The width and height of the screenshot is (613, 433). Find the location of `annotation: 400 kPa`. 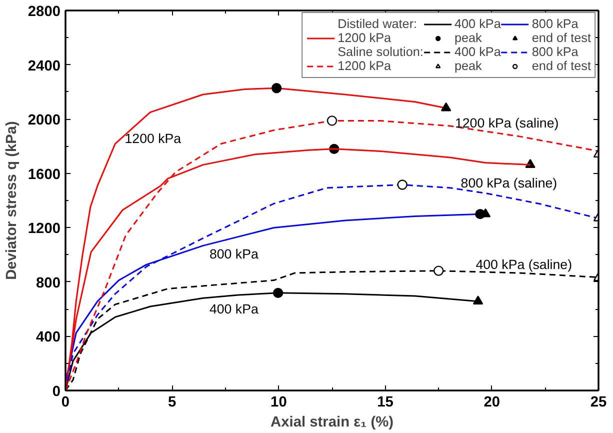

annotation: 400 kPa is located at coordinates (234, 308).